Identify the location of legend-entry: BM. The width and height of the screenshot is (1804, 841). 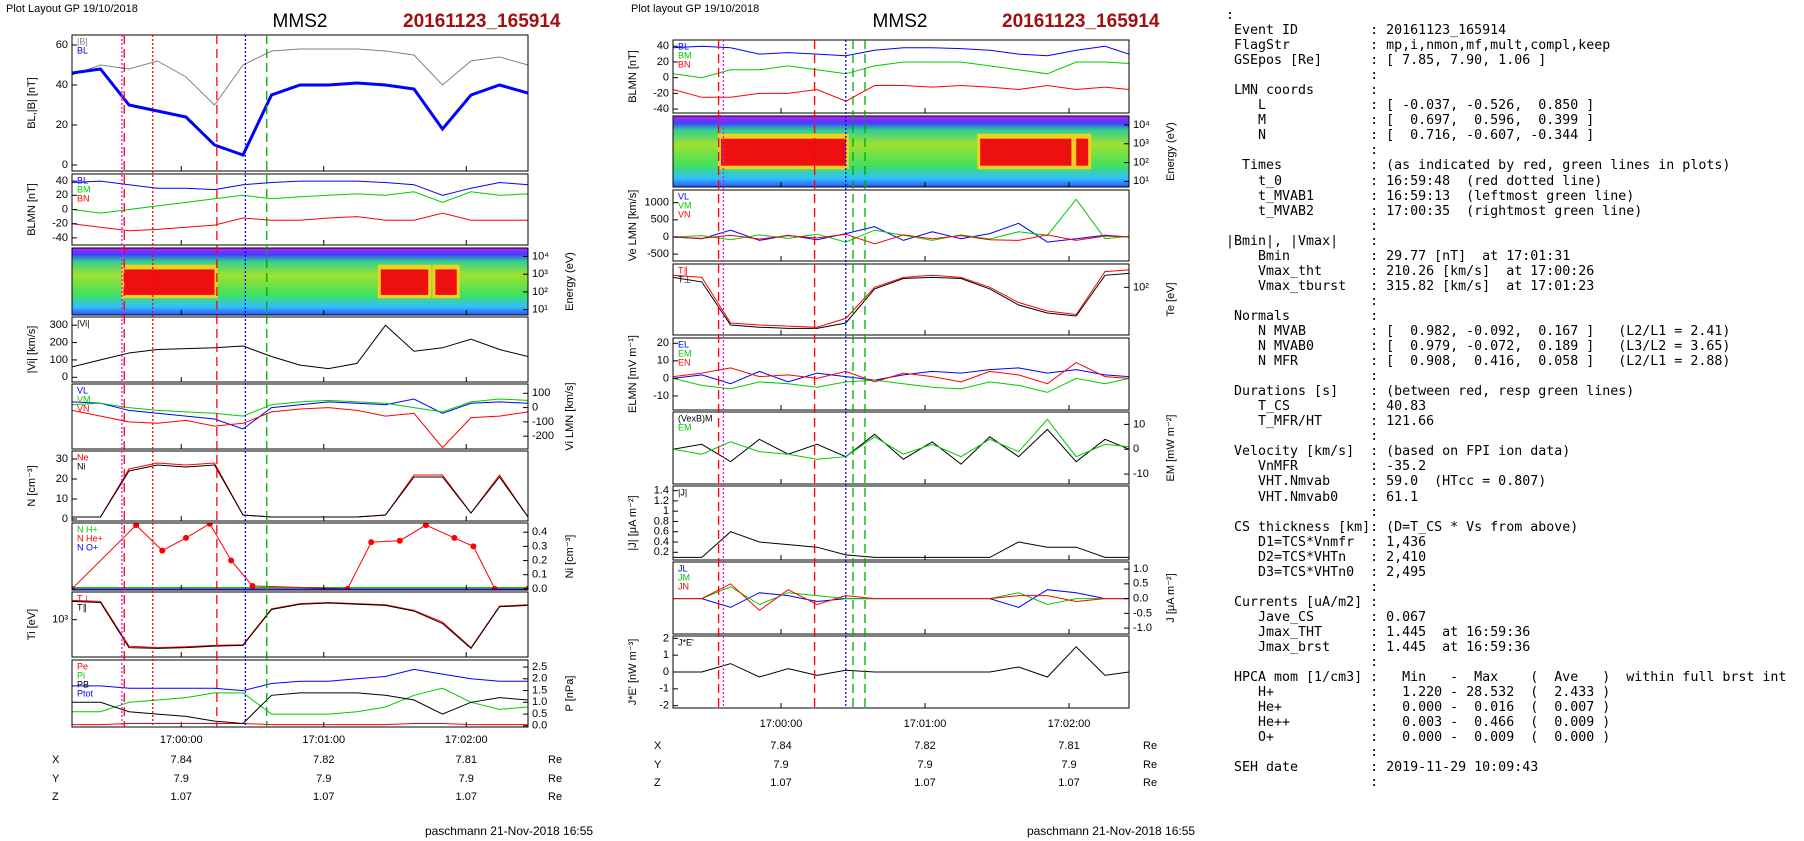
(685, 55).